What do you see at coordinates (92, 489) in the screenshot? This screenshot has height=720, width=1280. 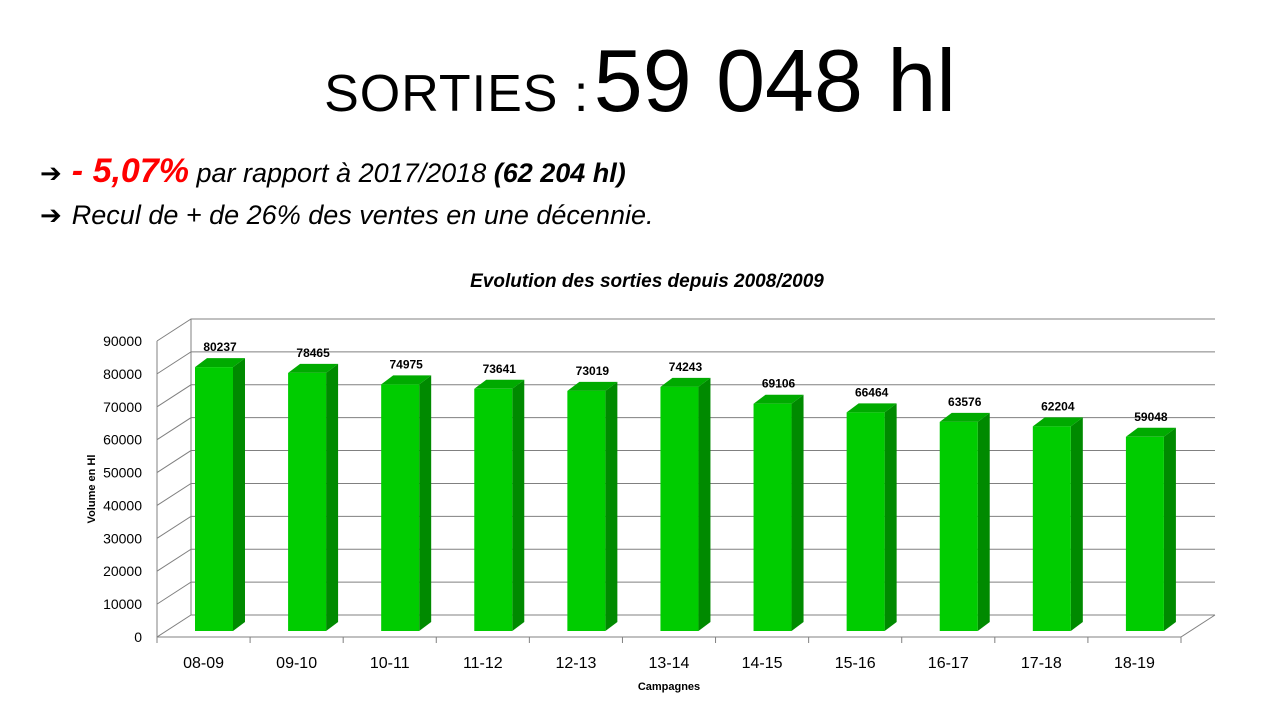 I see `y-axis-title: Volume en Hl` at bounding box center [92, 489].